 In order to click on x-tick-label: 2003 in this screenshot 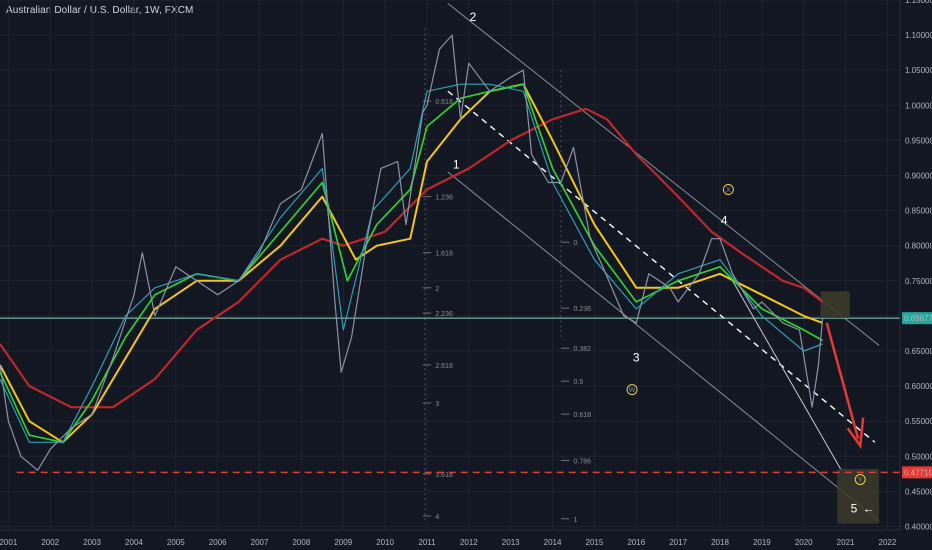, I will do `click(92, 542)`.